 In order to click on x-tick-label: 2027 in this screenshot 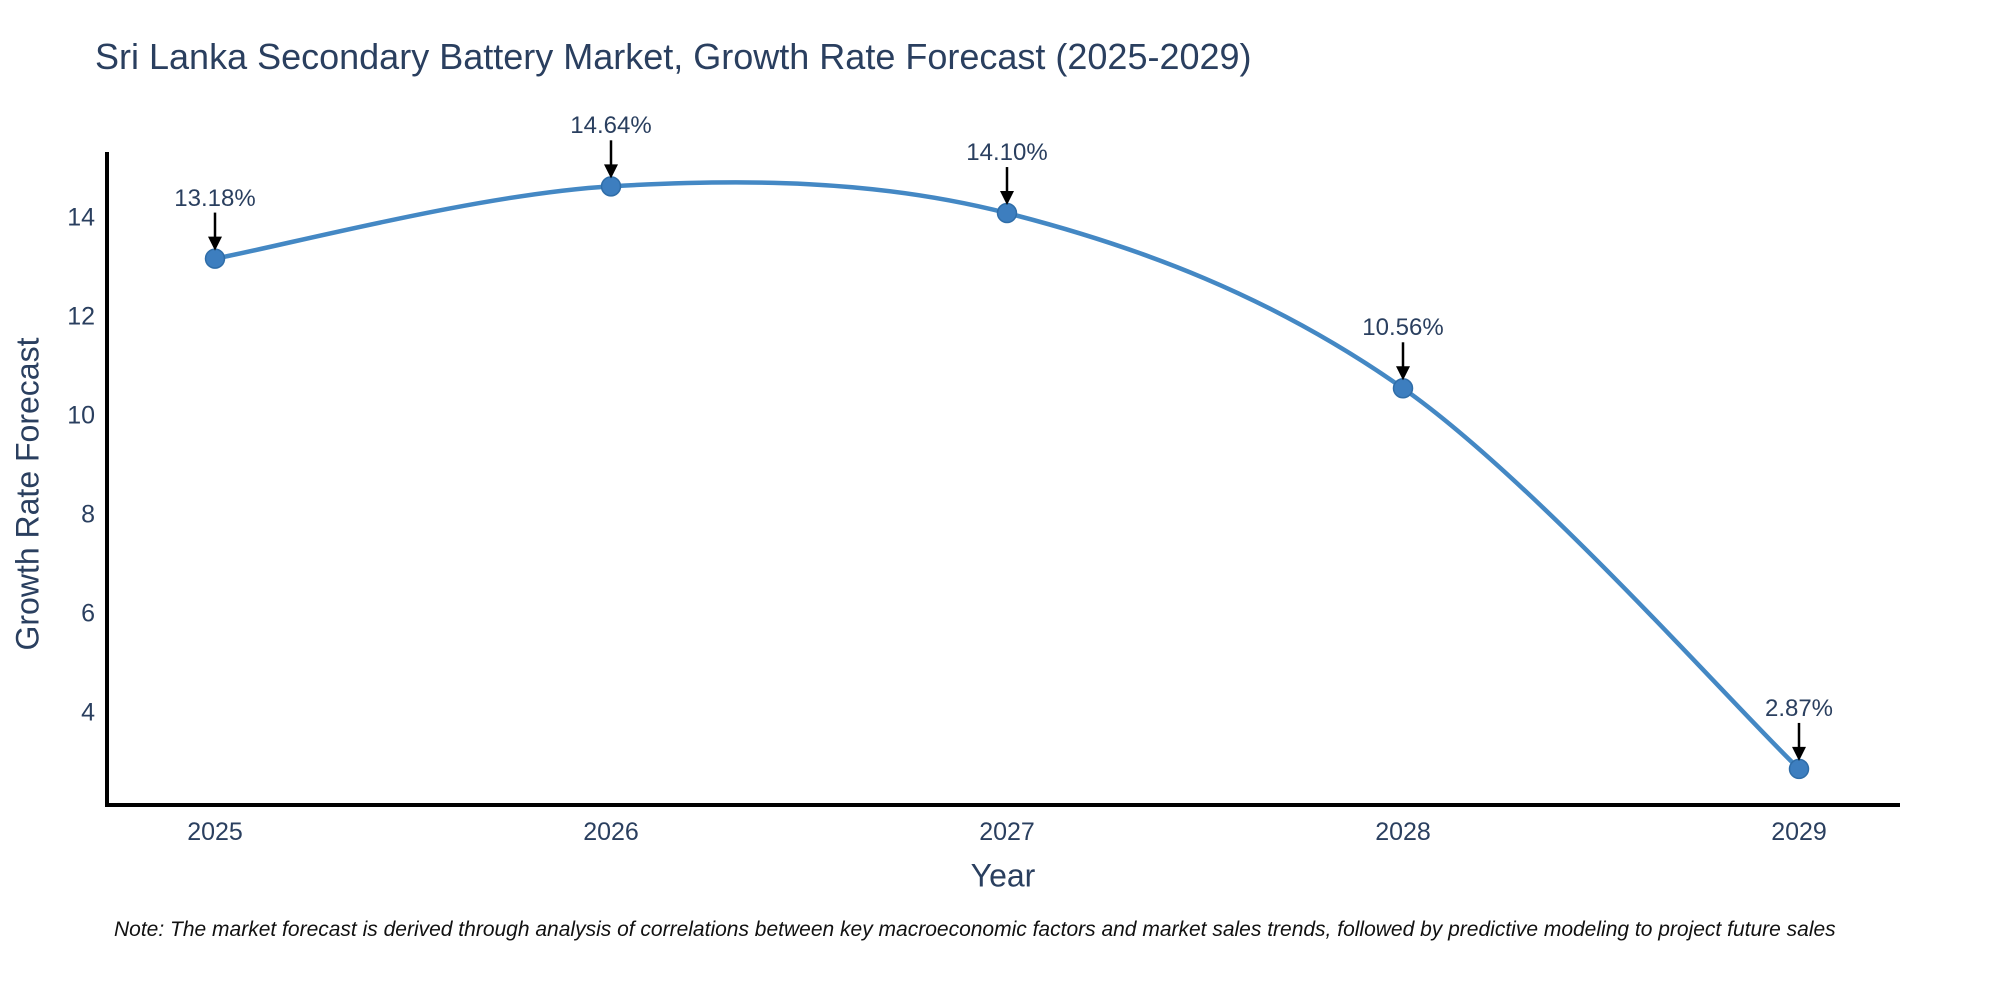, I will do `click(1007, 832)`.